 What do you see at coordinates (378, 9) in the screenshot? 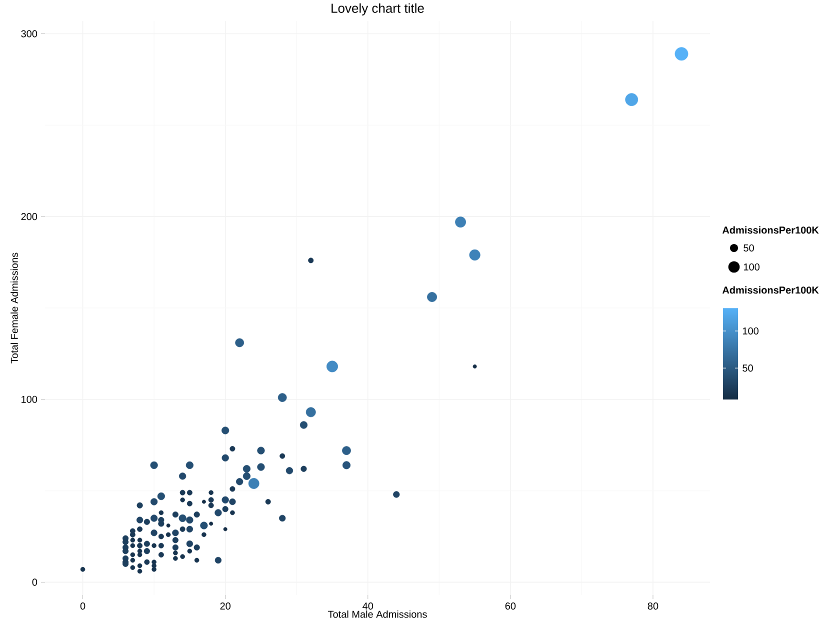
I see `chart-title: Lovely chart title` at bounding box center [378, 9].